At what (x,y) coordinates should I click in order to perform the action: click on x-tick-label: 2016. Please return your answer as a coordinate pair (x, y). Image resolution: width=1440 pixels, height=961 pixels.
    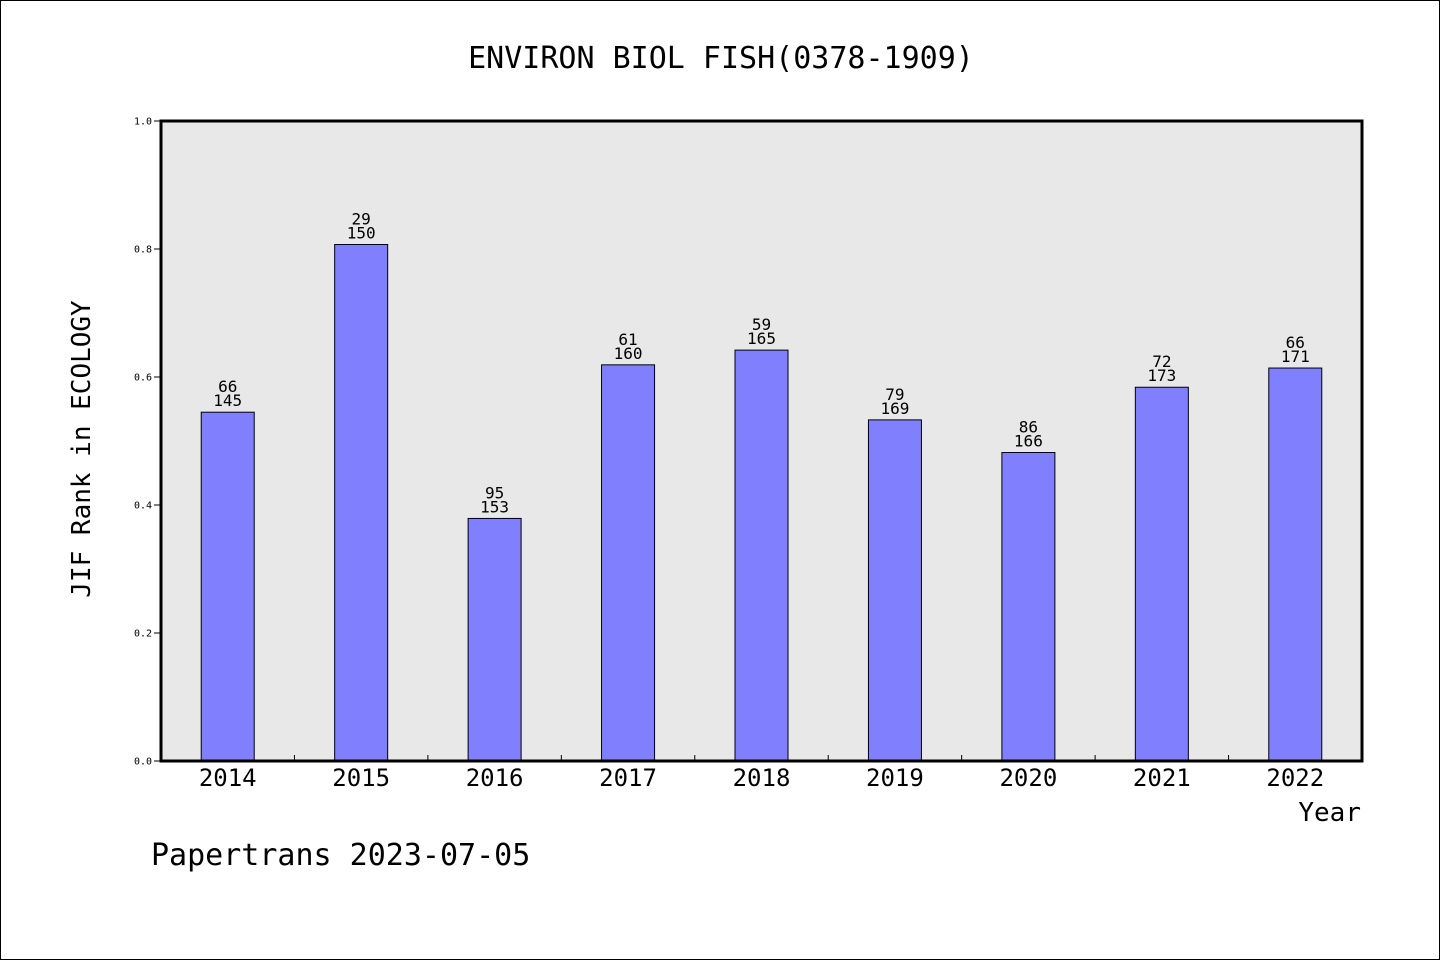
    Looking at the image, I should click on (495, 778).